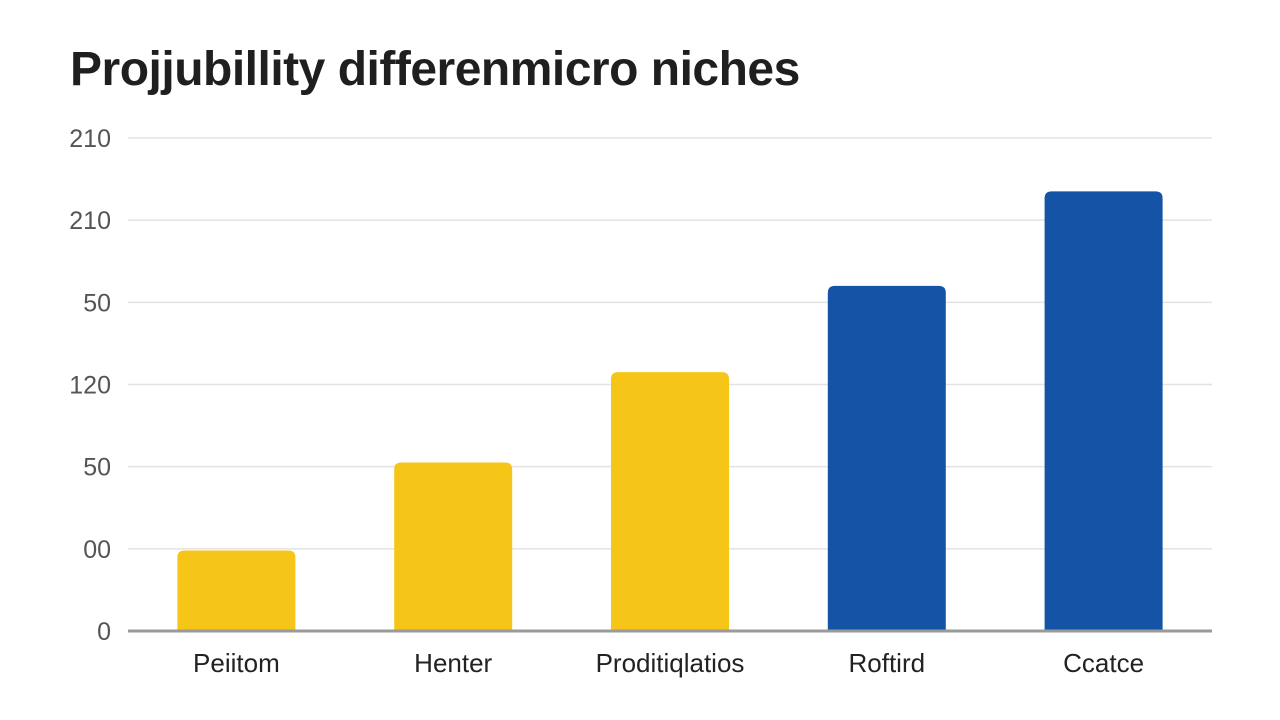 The width and height of the screenshot is (1280, 720). I want to click on bar-roftird, so click(886, 458).